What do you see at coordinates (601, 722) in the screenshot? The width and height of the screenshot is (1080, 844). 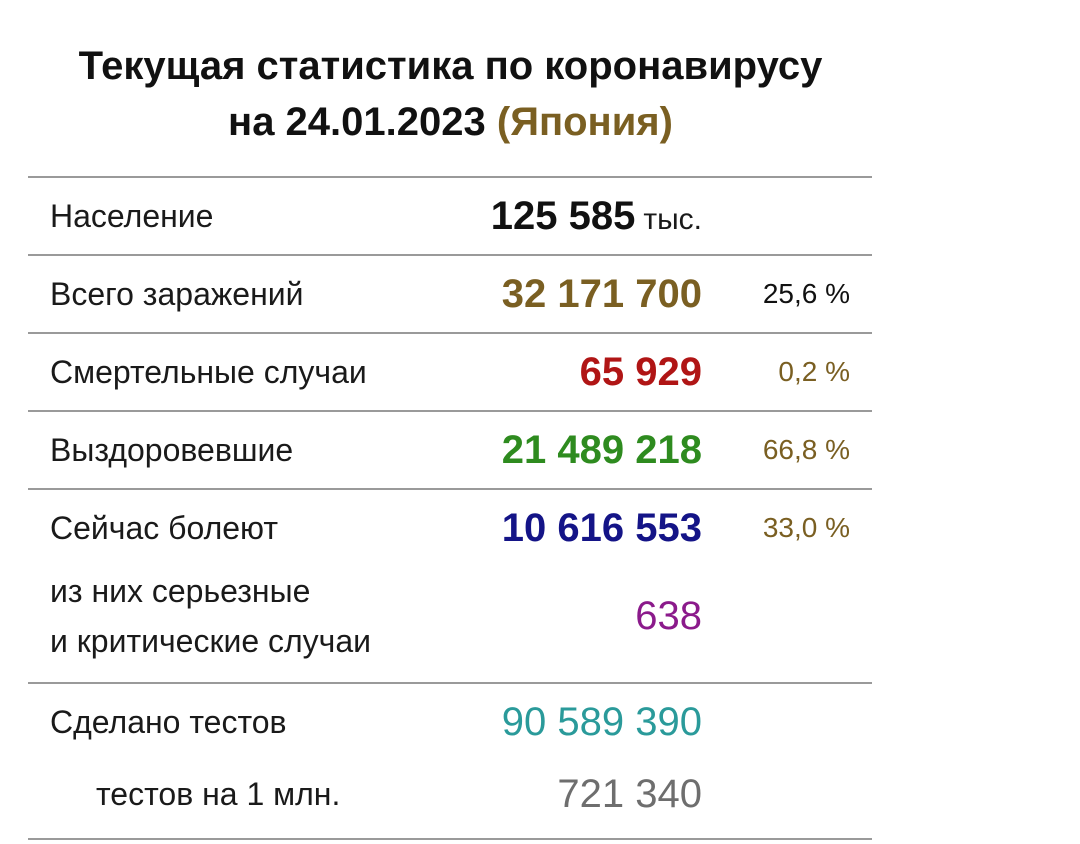 I see `tests-value: 90 589 390` at bounding box center [601, 722].